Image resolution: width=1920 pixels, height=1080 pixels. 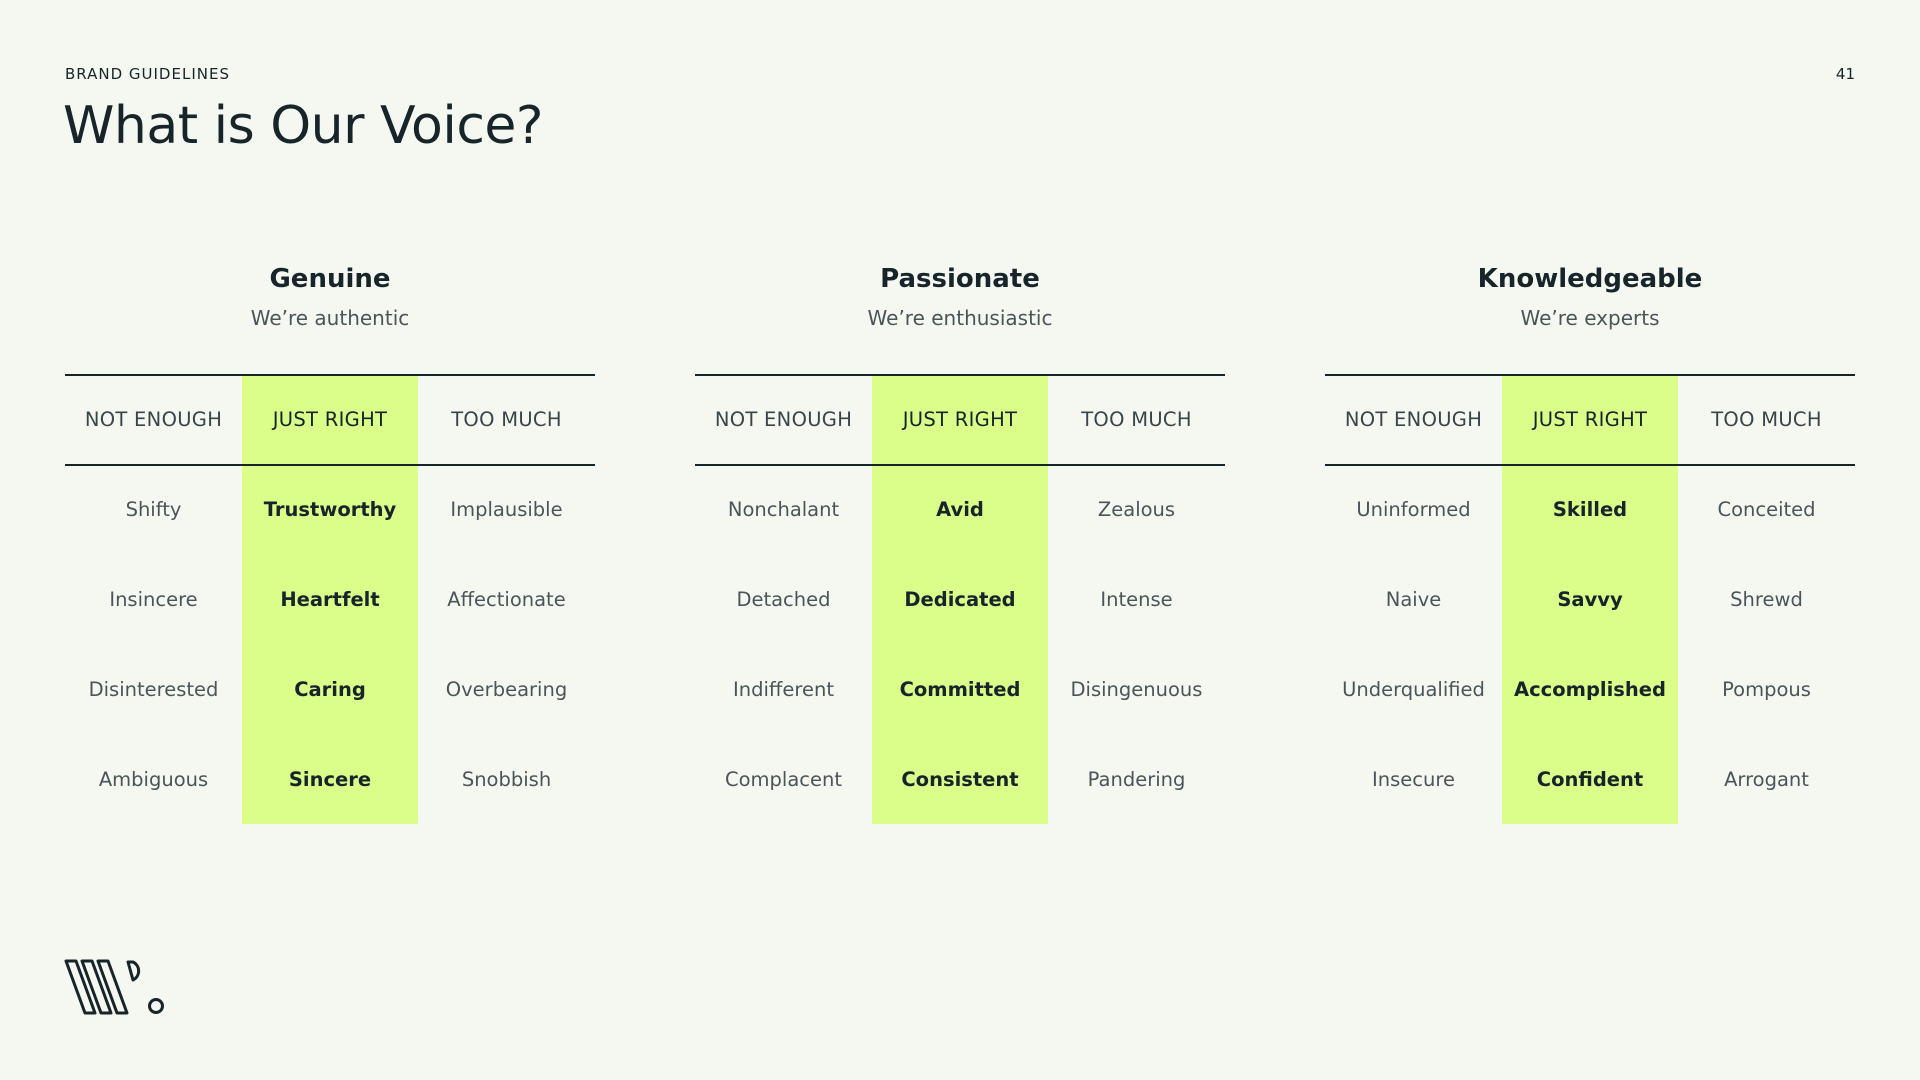 What do you see at coordinates (1136, 689) in the screenshot?
I see `cell-too-much: Disingenuous` at bounding box center [1136, 689].